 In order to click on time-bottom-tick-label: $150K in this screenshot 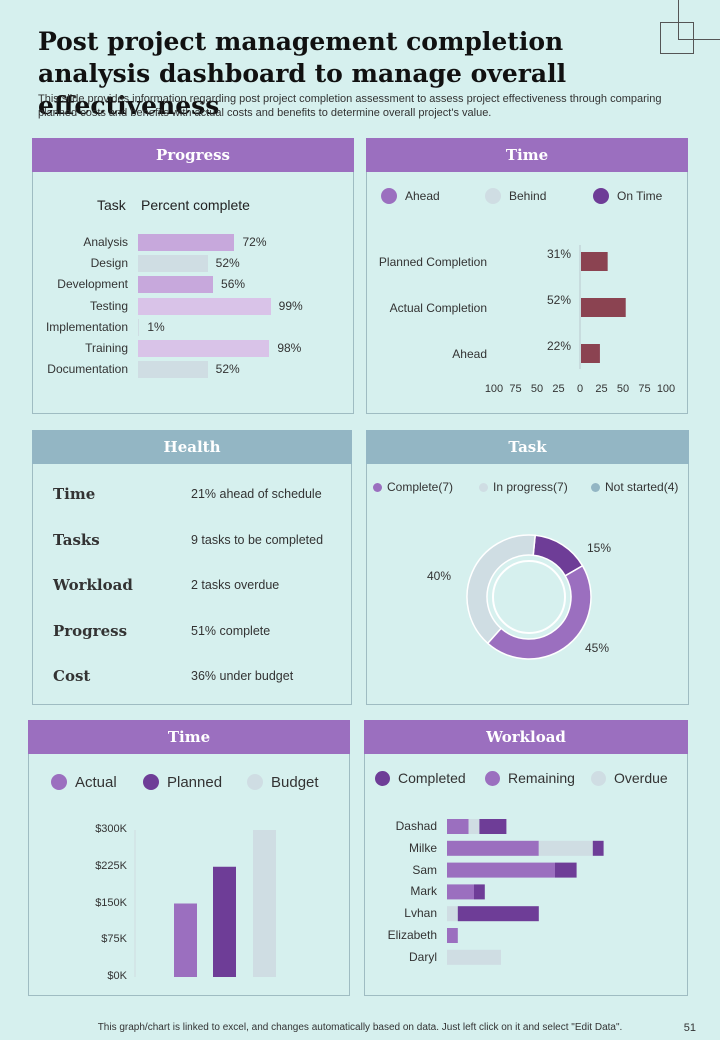, I will do `click(111, 902)`.